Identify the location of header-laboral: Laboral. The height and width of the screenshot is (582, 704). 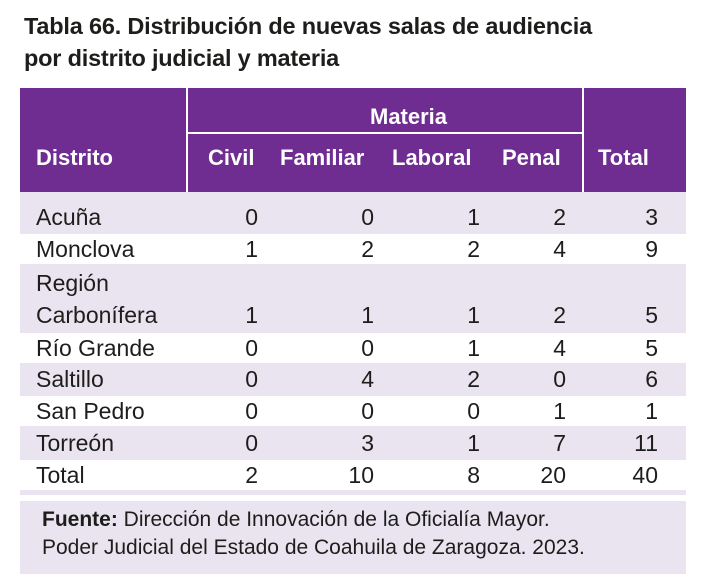
(432, 157).